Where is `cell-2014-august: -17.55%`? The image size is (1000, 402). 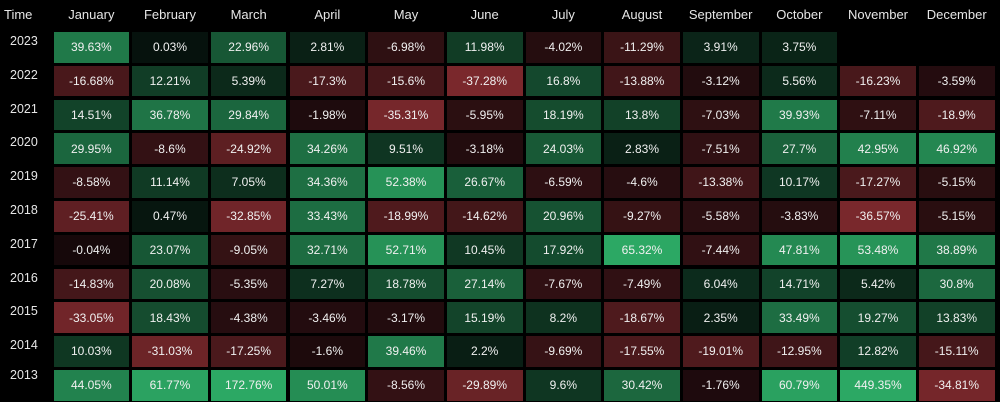
cell-2014-august: -17.55% is located at coordinates (642, 351).